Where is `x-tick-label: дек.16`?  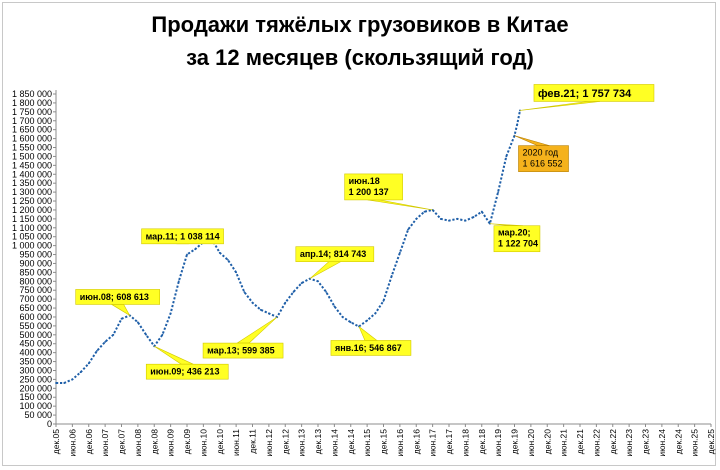 x-tick-label: дек.16 is located at coordinates (416, 441).